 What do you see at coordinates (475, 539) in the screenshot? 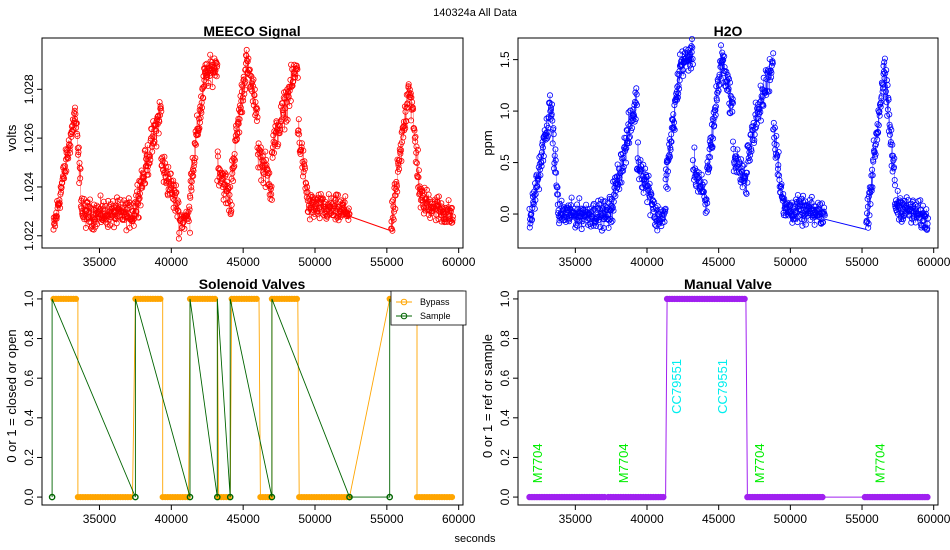
I see `figure-xlabel: seconds` at bounding box center [475, 539].